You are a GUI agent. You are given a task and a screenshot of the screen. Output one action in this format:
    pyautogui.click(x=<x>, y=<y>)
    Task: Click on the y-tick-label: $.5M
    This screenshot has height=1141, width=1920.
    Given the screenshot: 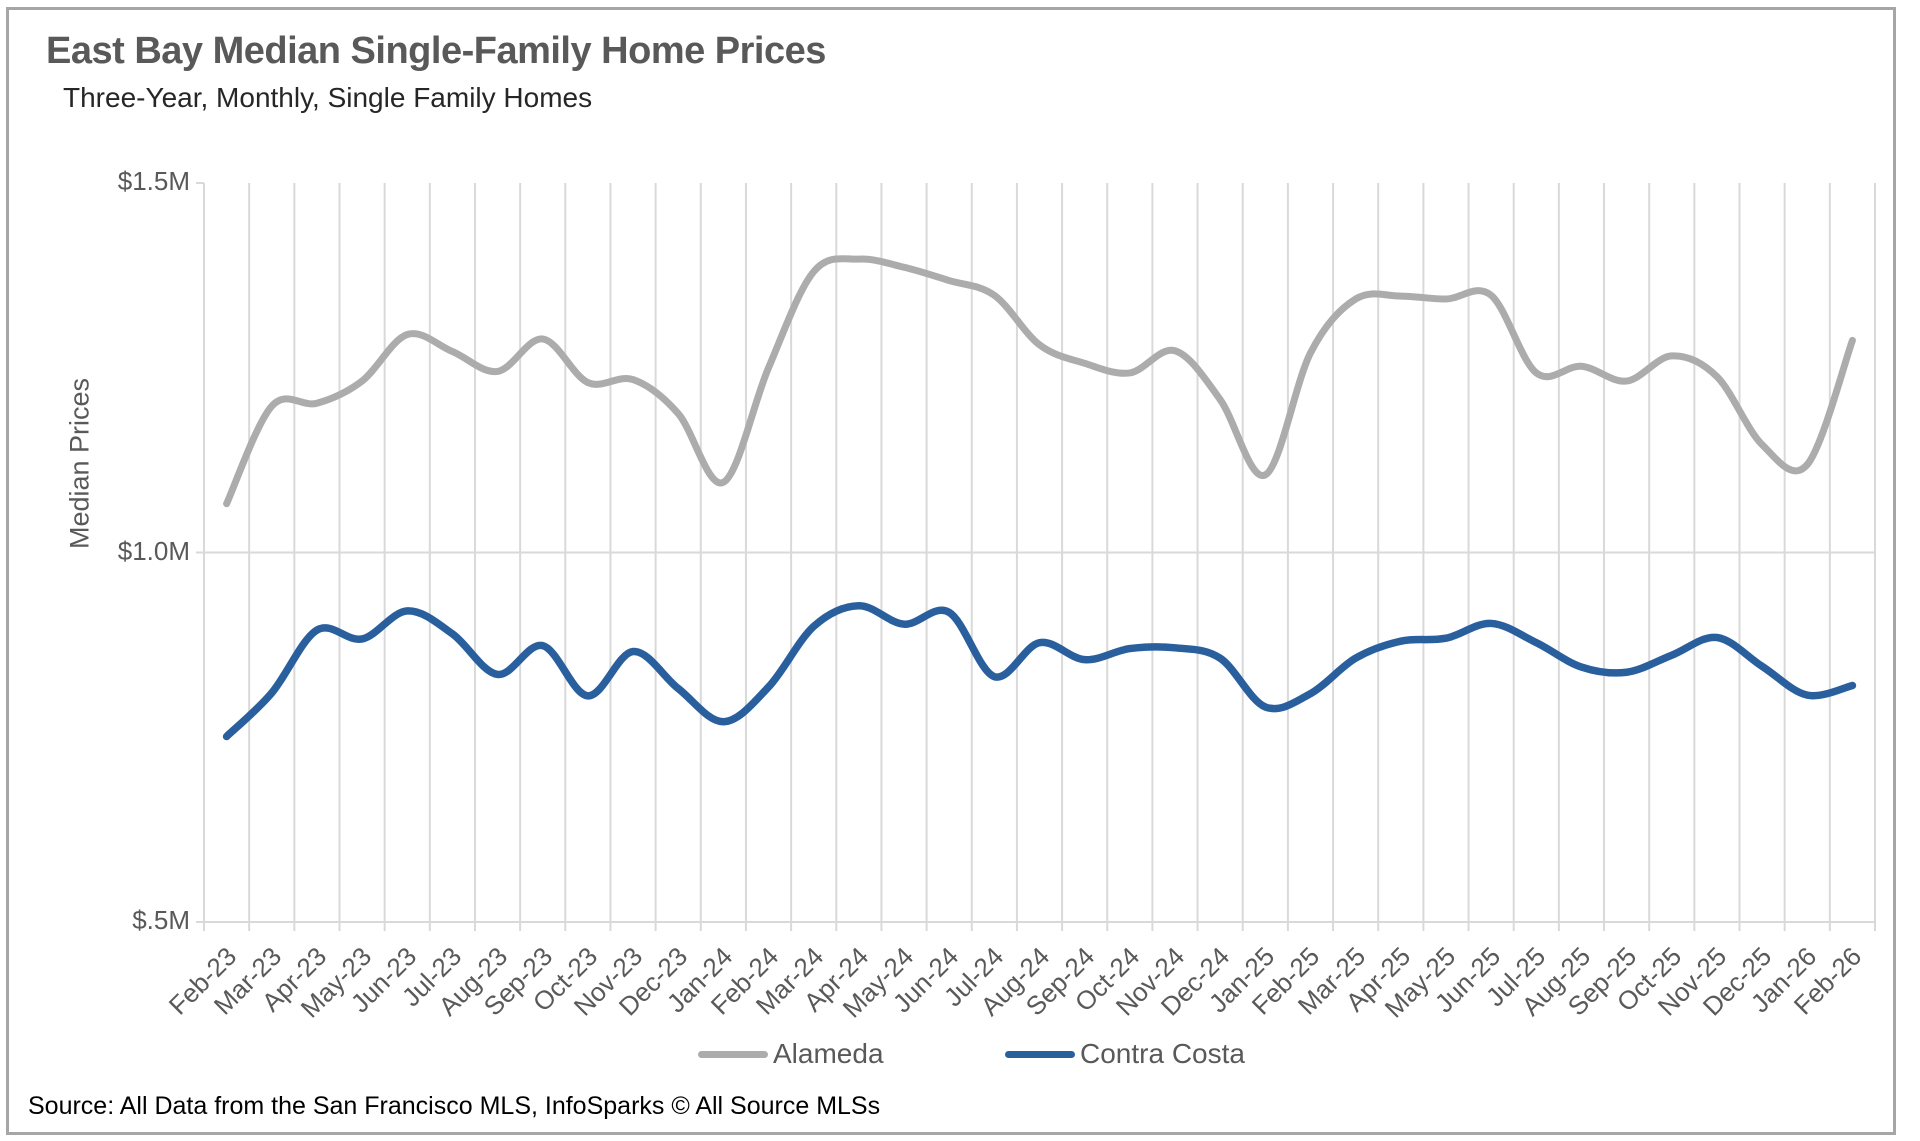 What is the action you would take?
    pyautogui.click(x=161, y=920)
    